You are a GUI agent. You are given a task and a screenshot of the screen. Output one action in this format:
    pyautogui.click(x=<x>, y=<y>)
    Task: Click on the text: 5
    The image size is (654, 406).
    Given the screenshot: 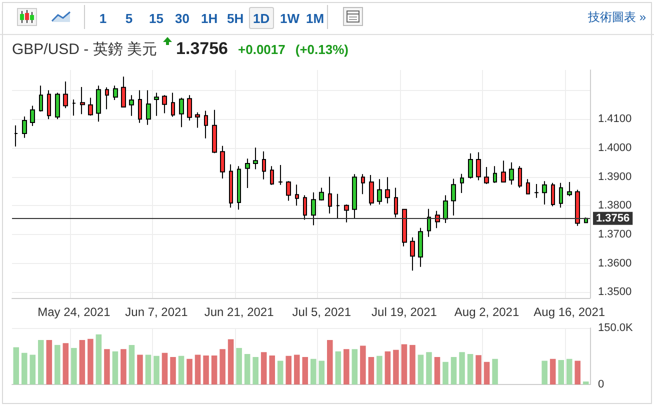 What is the action you would take?
    pyautogui.click(x=129, y=18)
    